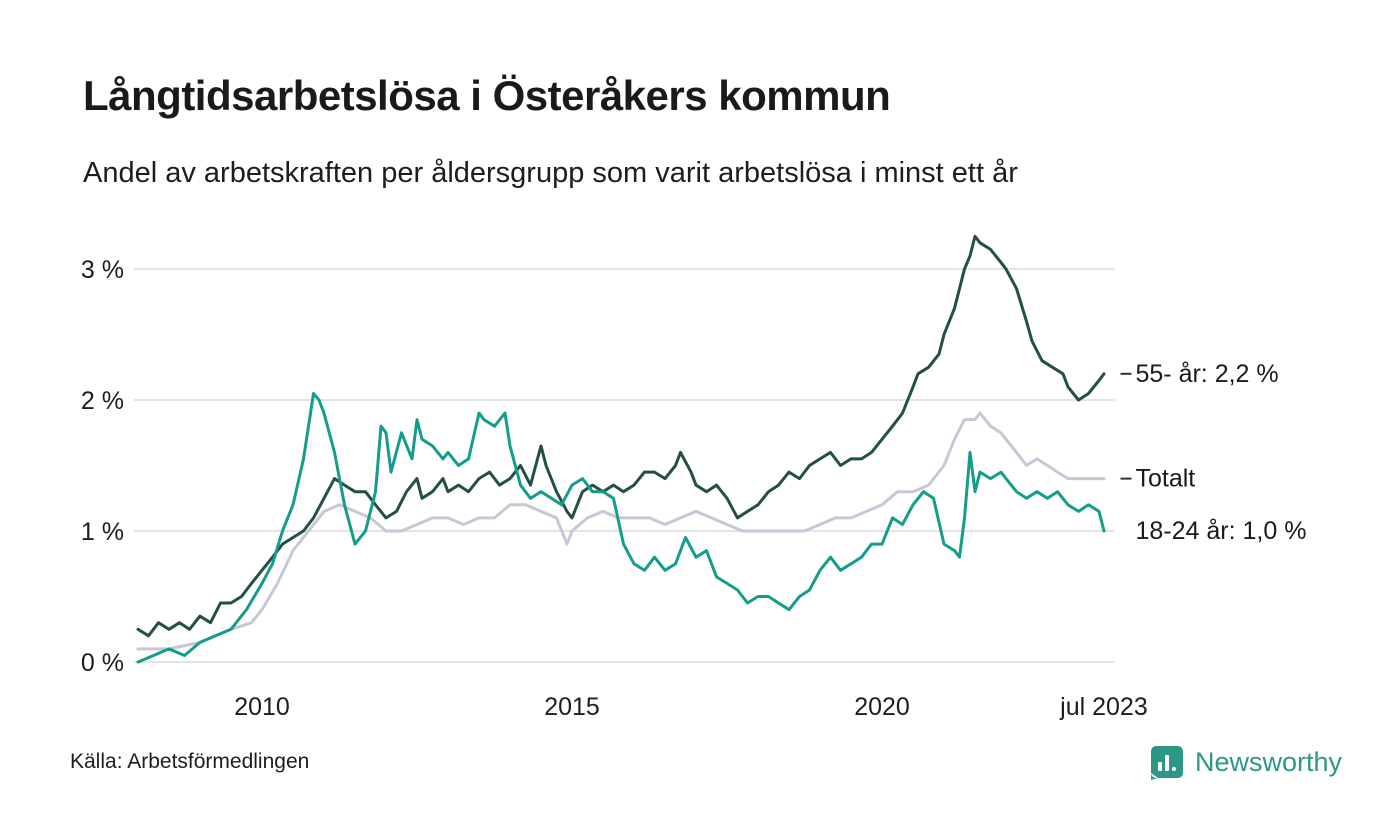 The height and width of the screenshot is (840, 1400). Describe the element at coordinates (1166, 763) in the screenshot. I see `bar-chart-badge-icon` at that location.